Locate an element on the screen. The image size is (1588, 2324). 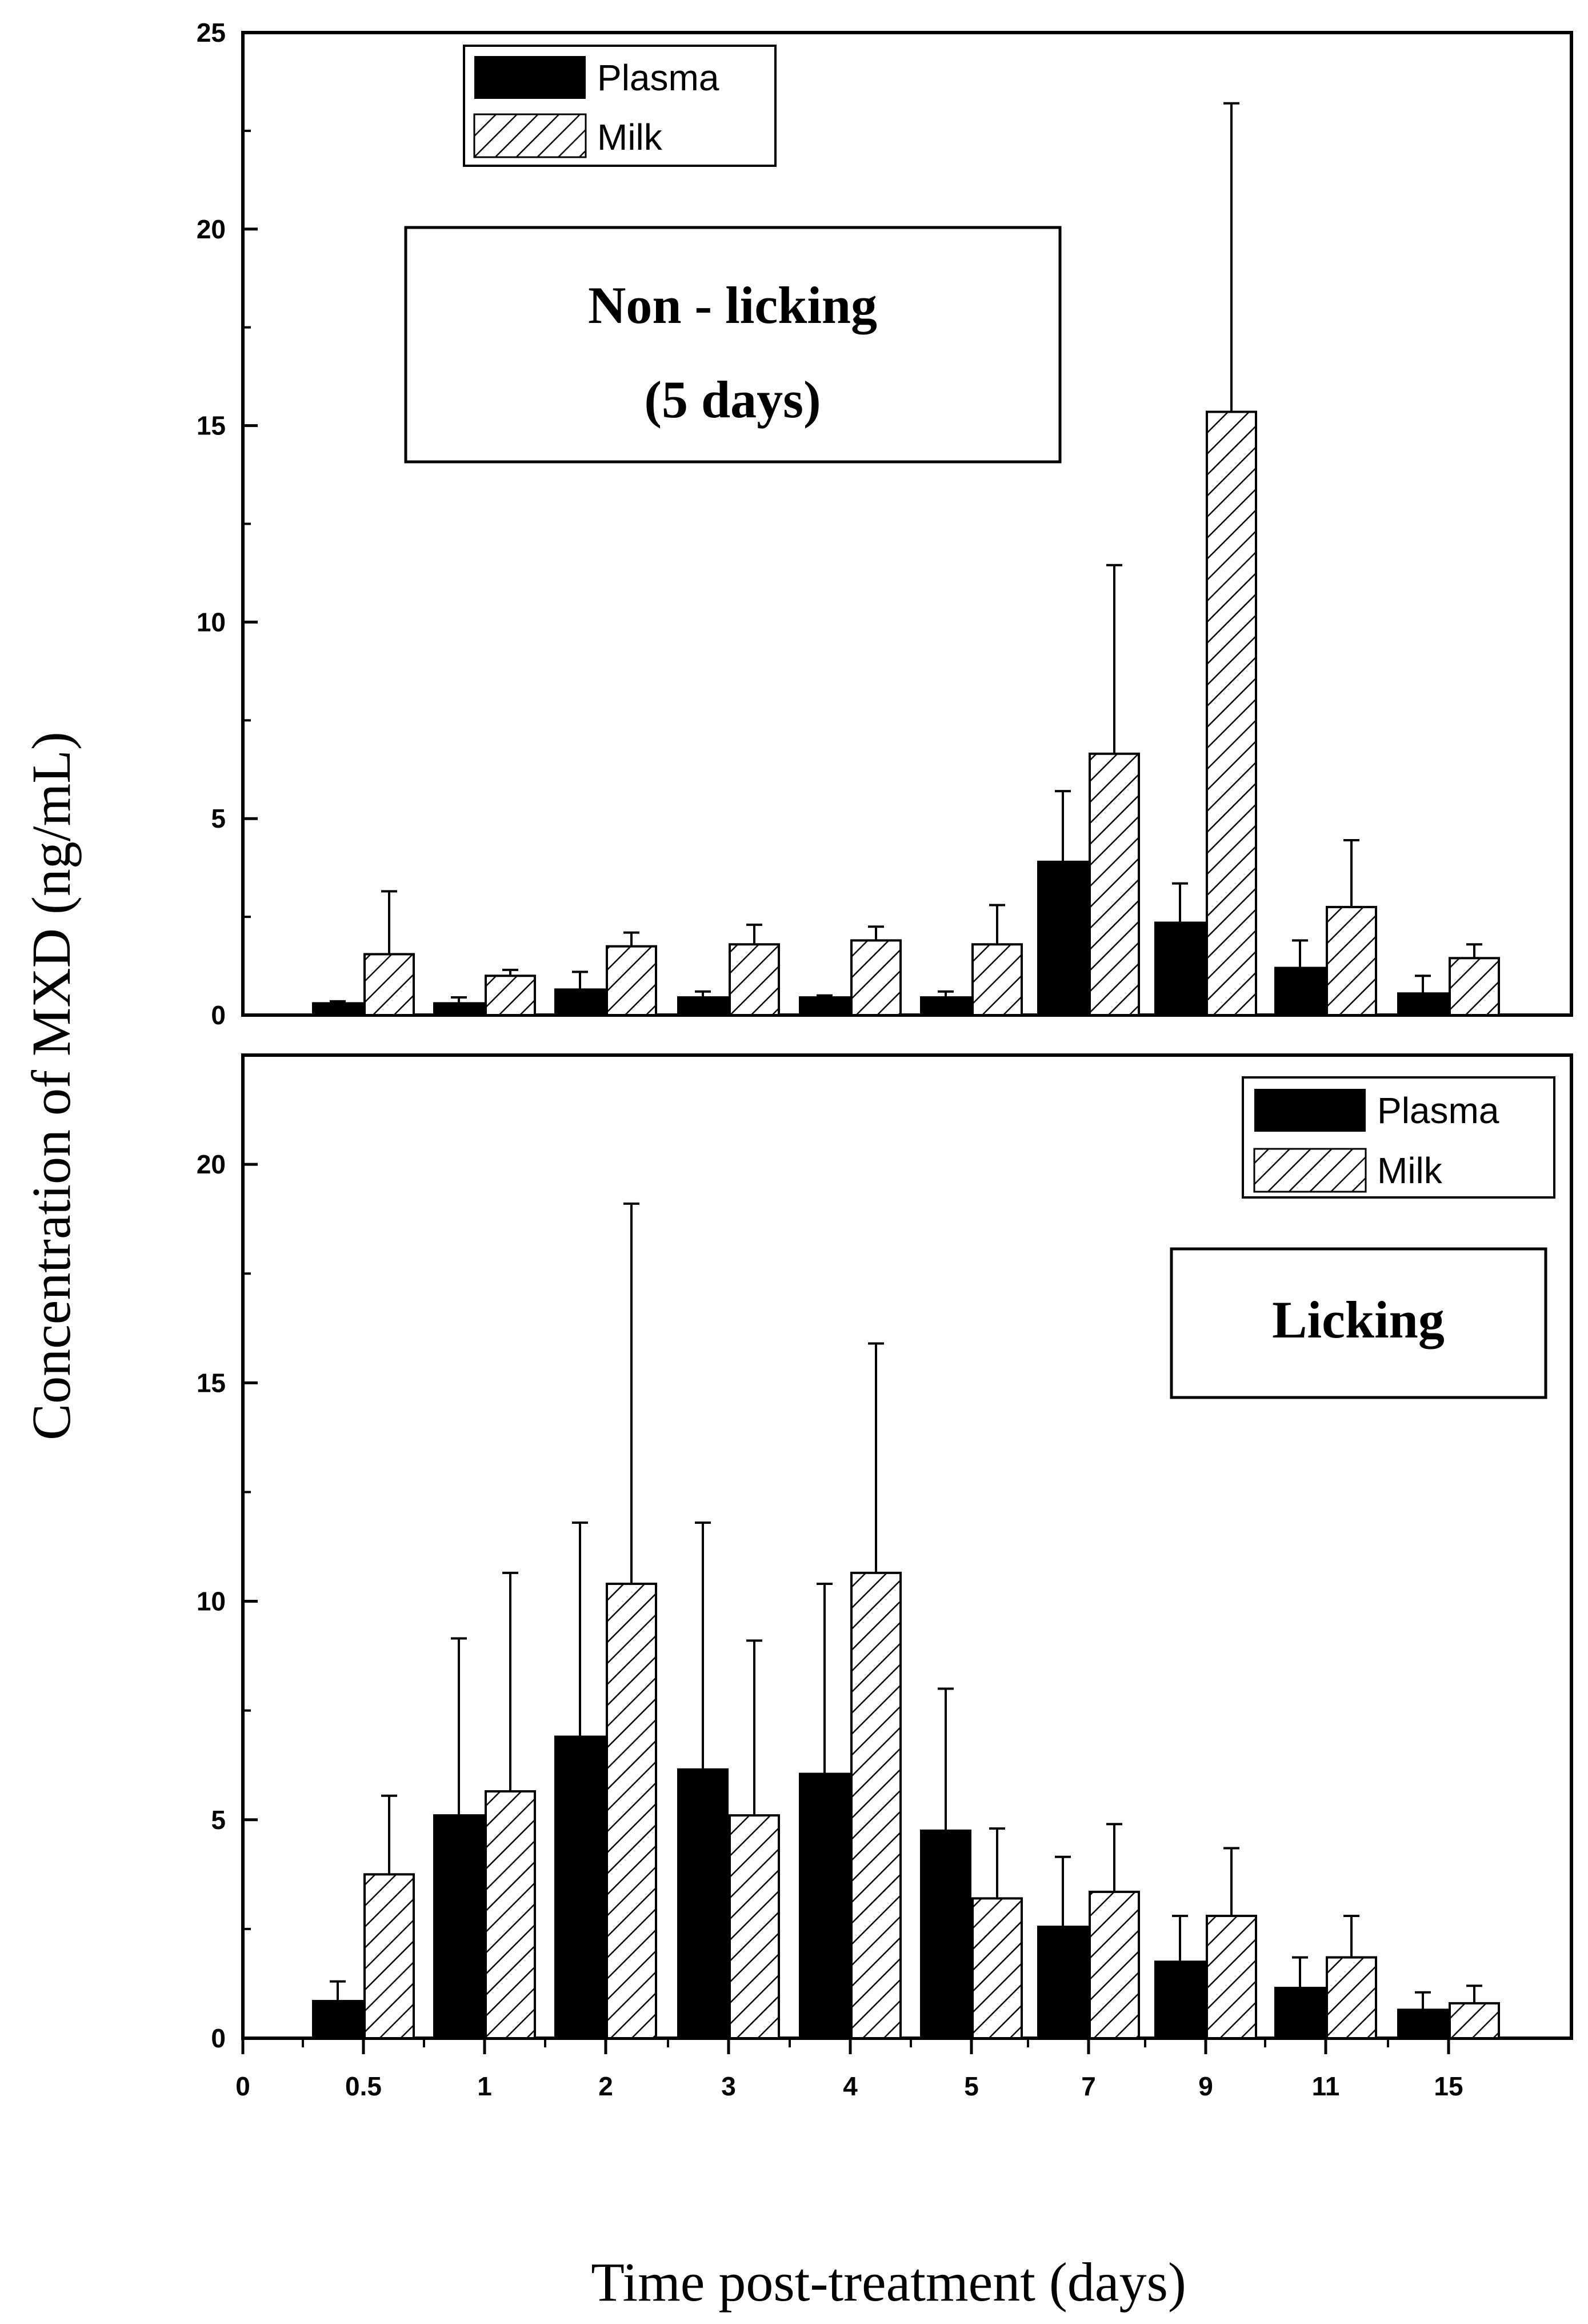
x-tick-label: 11 is located at coordinates (1326, 2086).